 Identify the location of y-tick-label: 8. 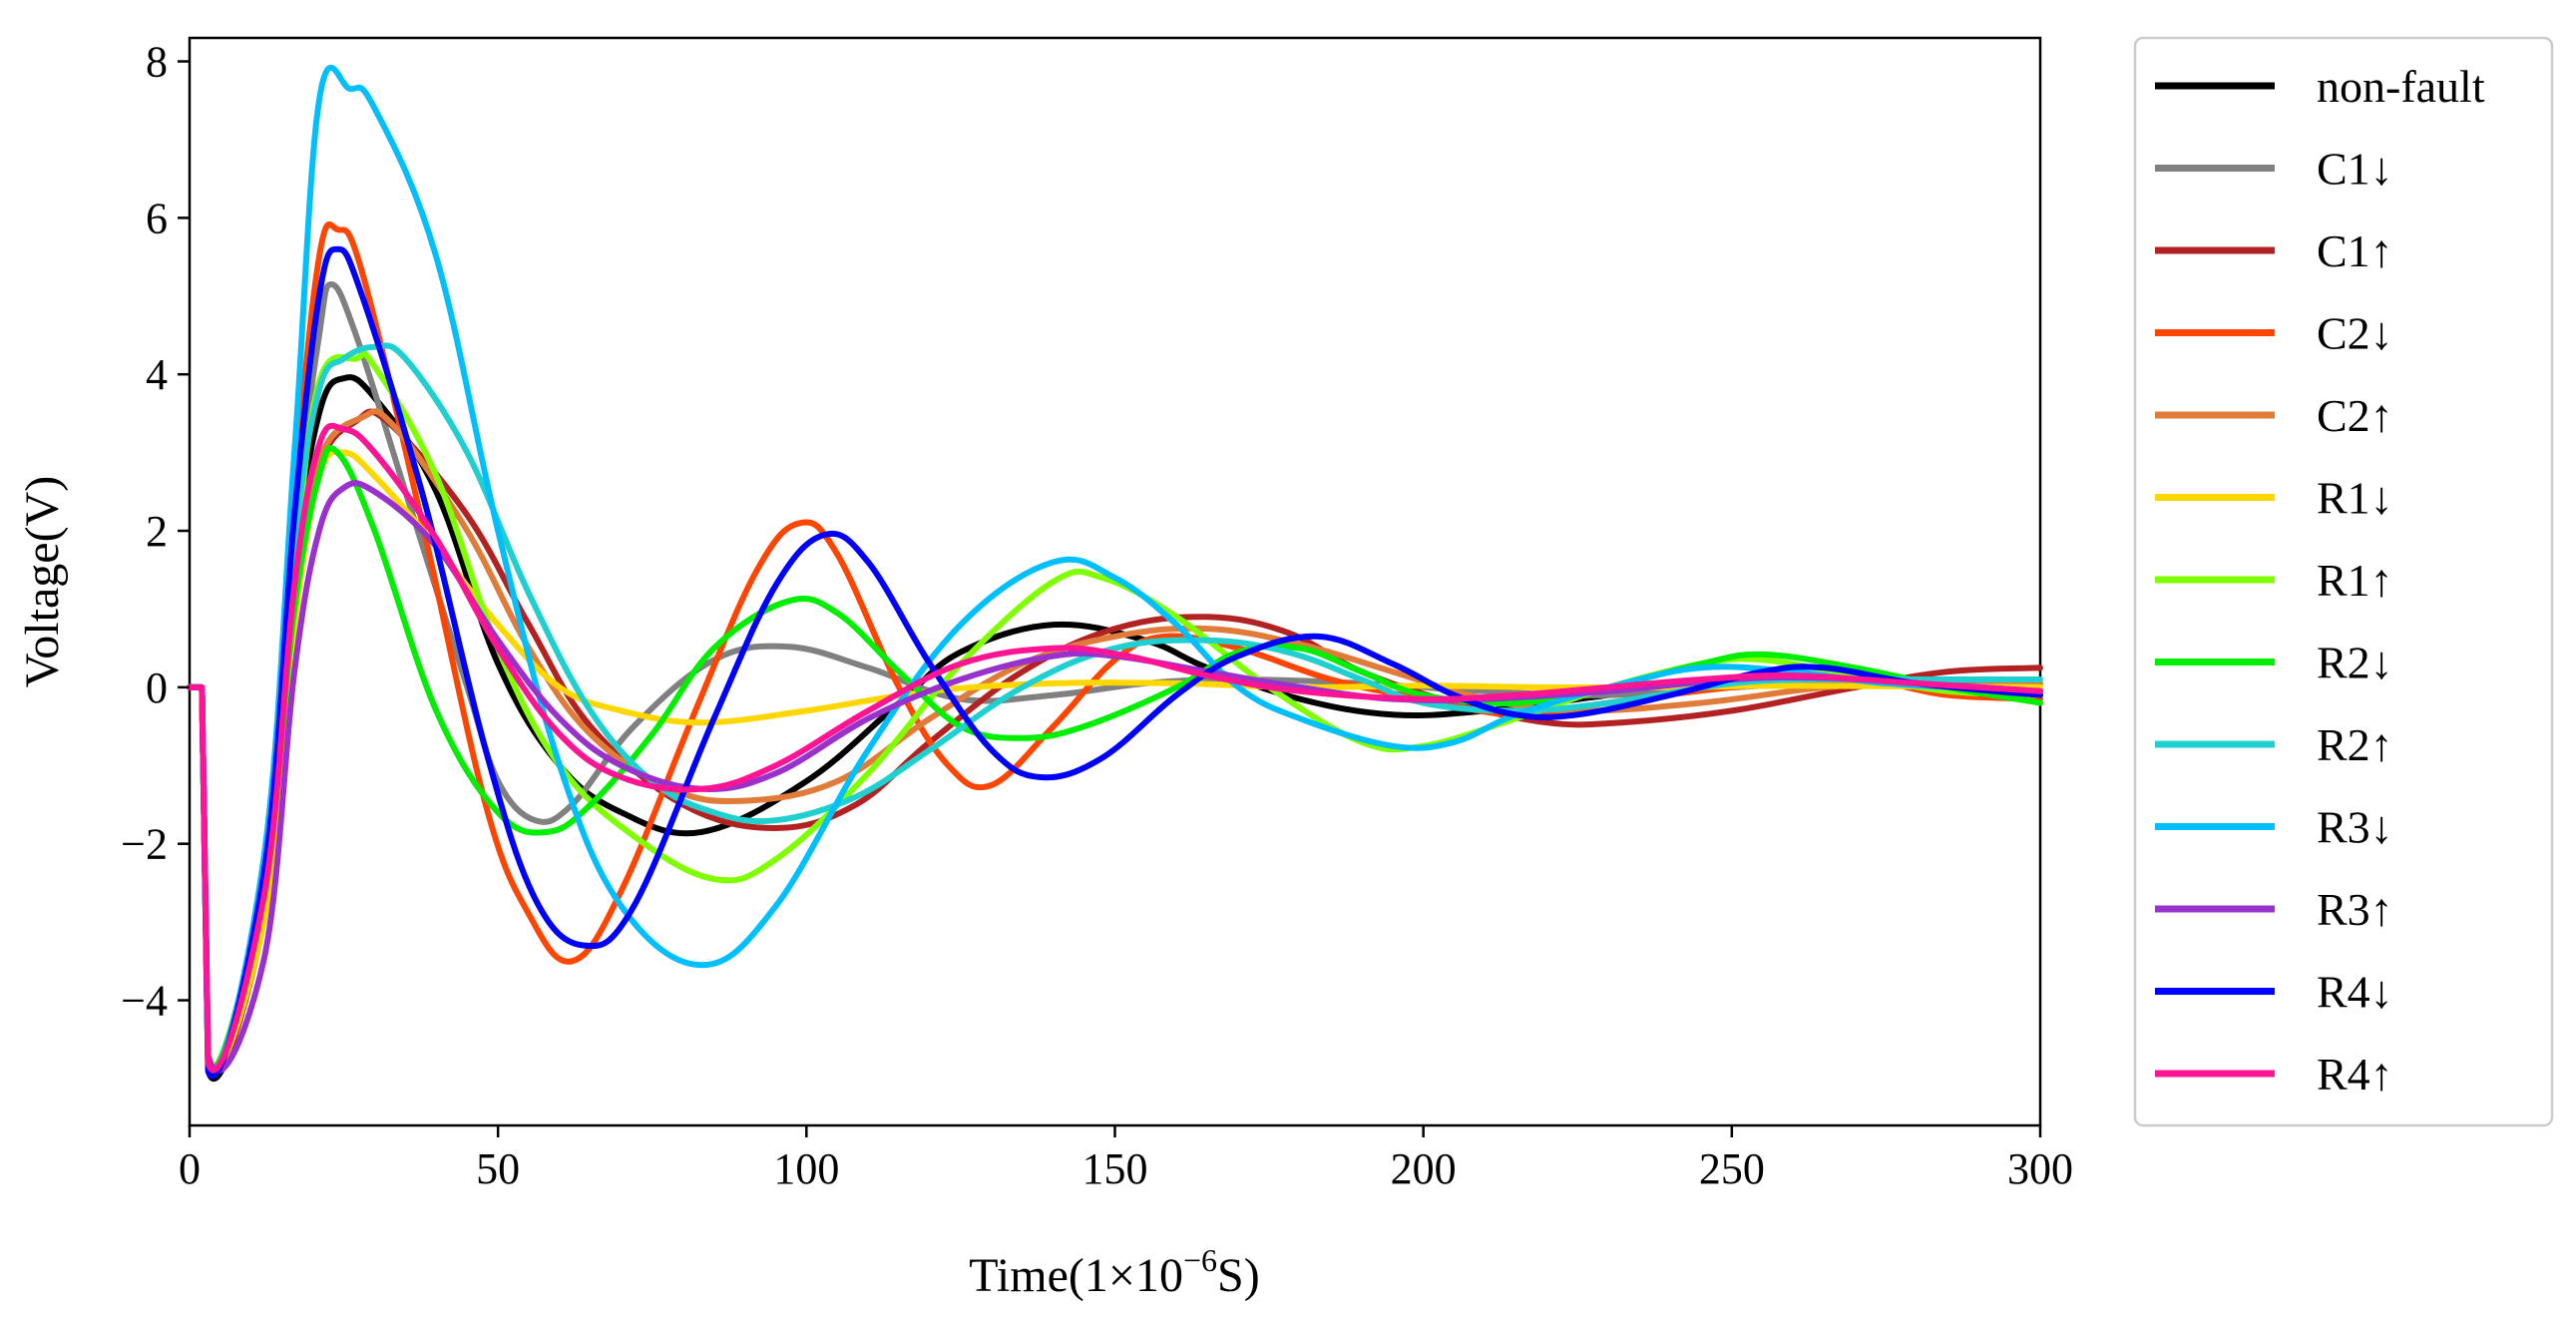
(157, 63).